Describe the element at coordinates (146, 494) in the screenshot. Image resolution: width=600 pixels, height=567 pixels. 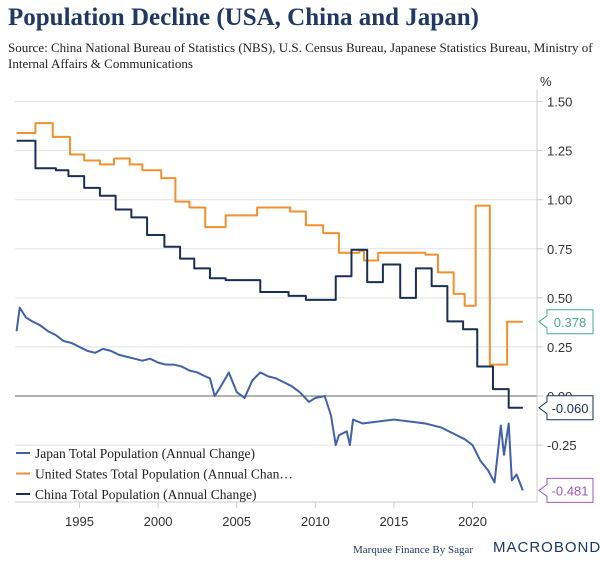
I see `legend-label-2: China Total Population (Annual Change)` at that location.